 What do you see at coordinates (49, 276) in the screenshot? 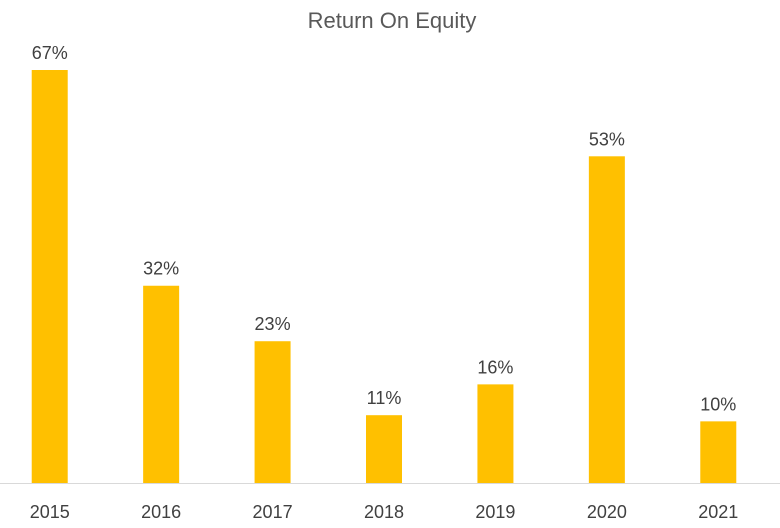
I see `bar-2015` at bounding box center [49, 276].